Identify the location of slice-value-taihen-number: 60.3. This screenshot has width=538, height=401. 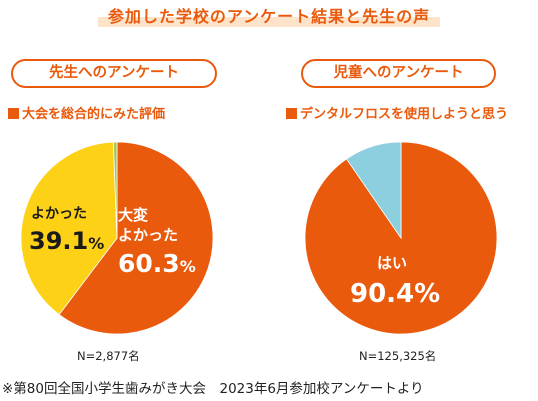
(149, 263).